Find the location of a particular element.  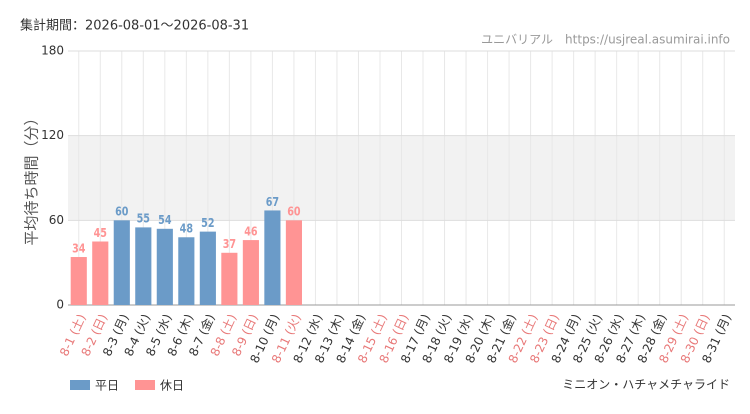

legend-label: 平日 is located at coordinates (107, 386).